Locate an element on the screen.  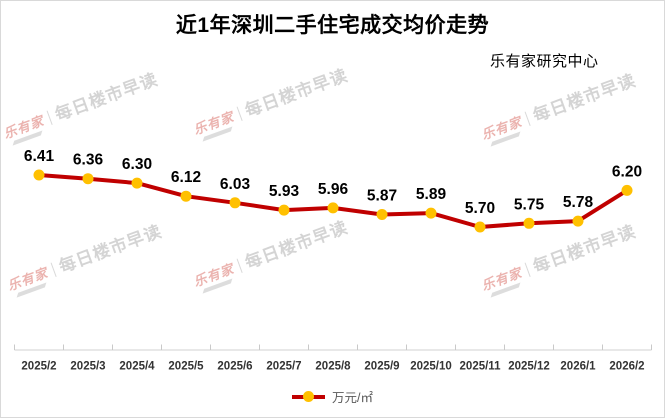
legend-label: 万元/㎡ is located at coordinates (352, 398).